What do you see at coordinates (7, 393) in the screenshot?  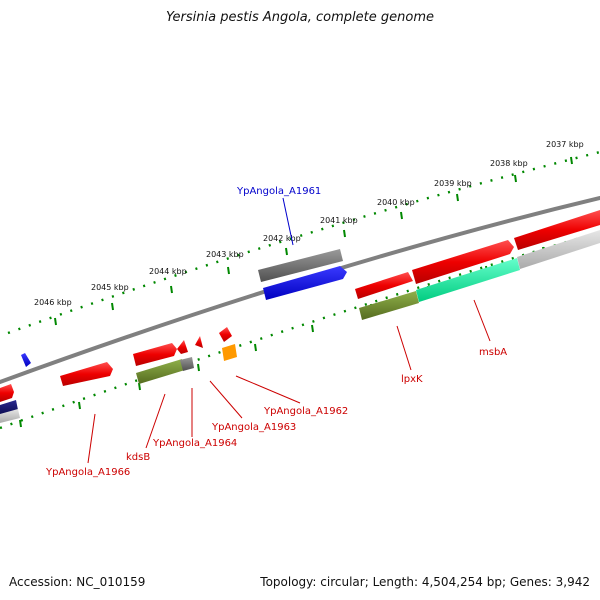 I see `cds-left-edge` at bounding box center [7, 393].